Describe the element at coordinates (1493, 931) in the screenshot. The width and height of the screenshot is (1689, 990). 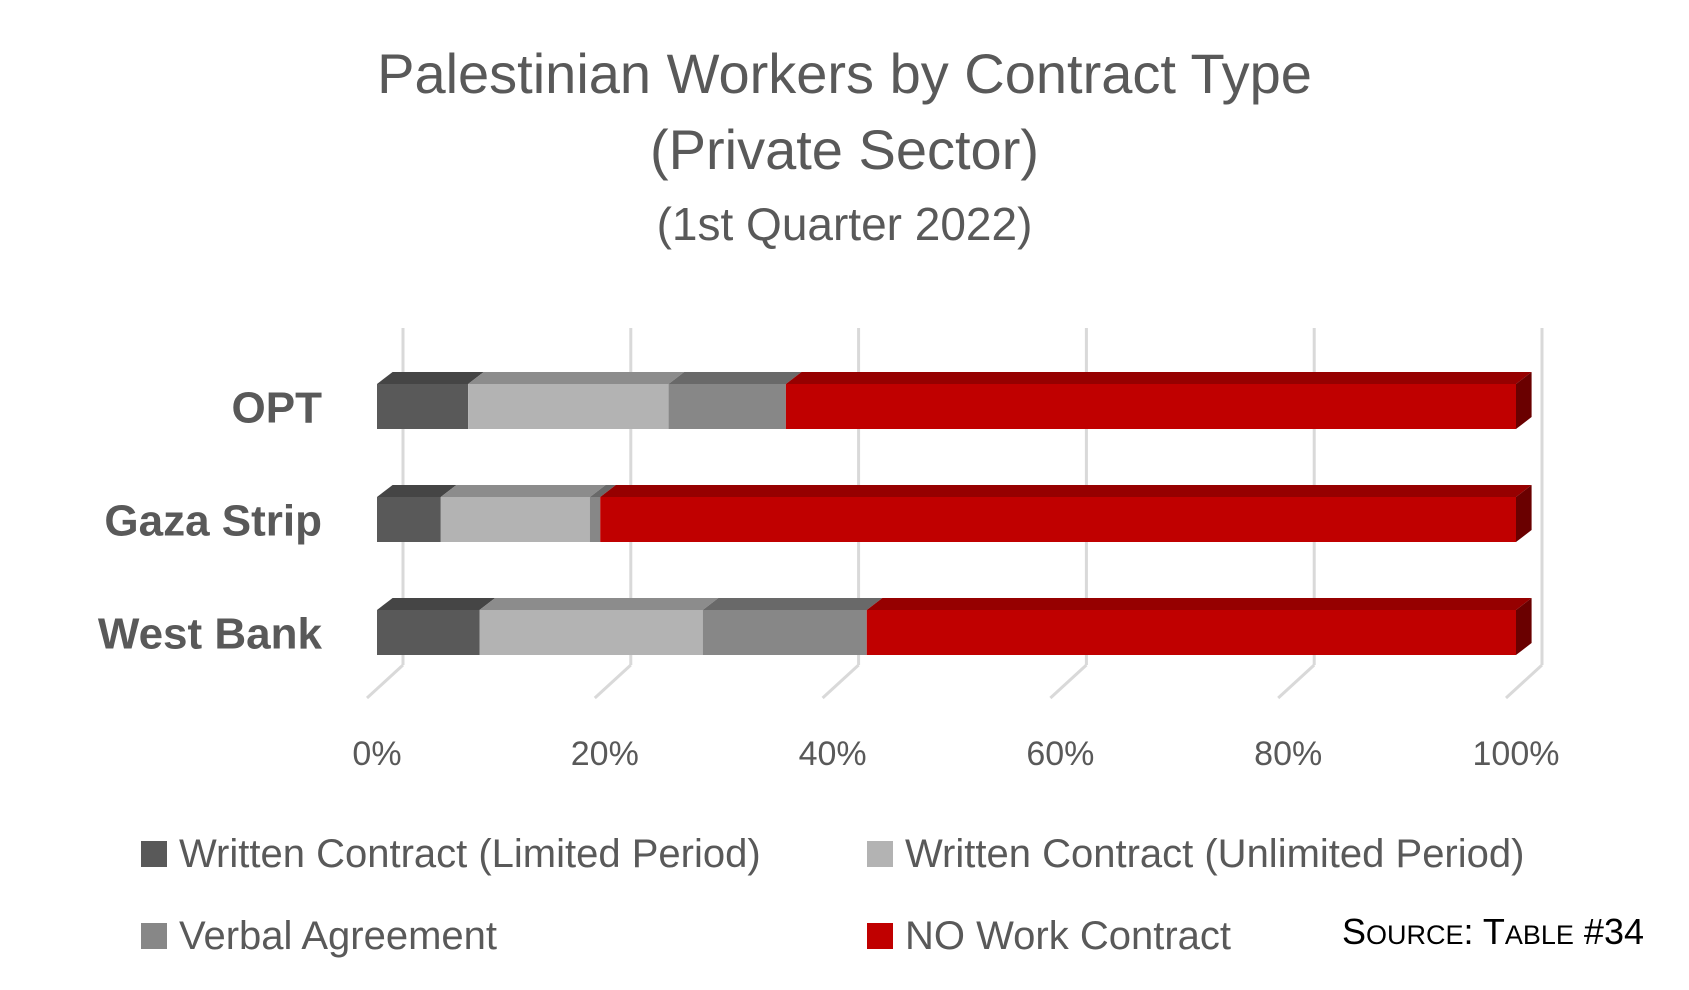
I see `source-note: SOURCE: TABLE #34` at that location.